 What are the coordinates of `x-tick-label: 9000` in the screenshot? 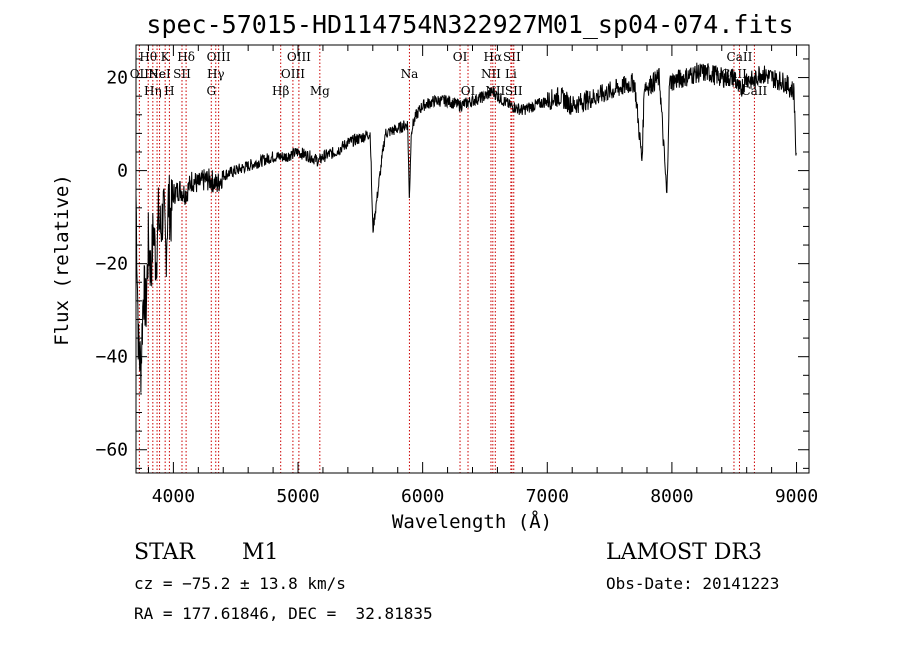 It's located at (796, 496).